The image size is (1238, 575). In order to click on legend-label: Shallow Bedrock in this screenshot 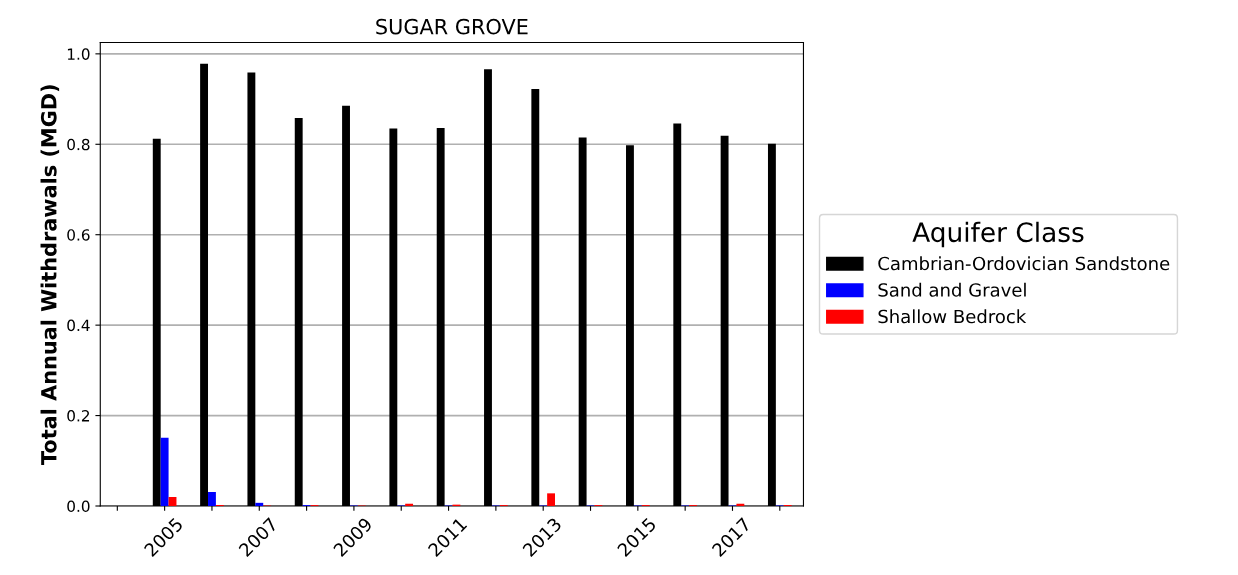, I will do `click(952, 316)`.